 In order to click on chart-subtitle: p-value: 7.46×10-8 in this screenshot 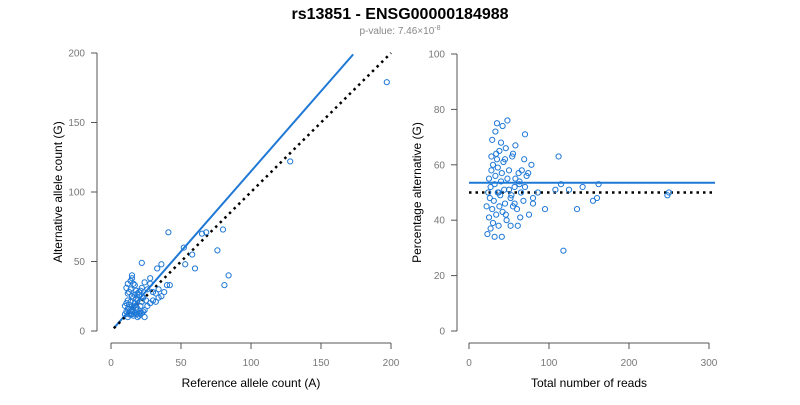, I will do `click(399, 31)`.